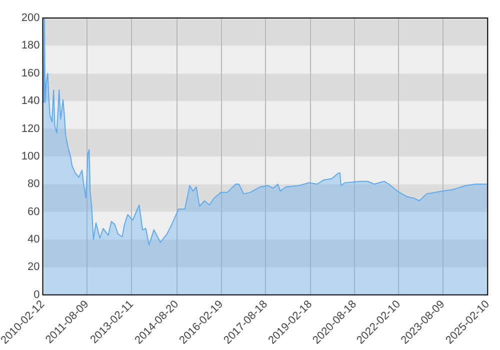 Image resolution: width=500 pixels, height=350 pixels. I want to click on y-tick-label: 40, so click(34, 240).